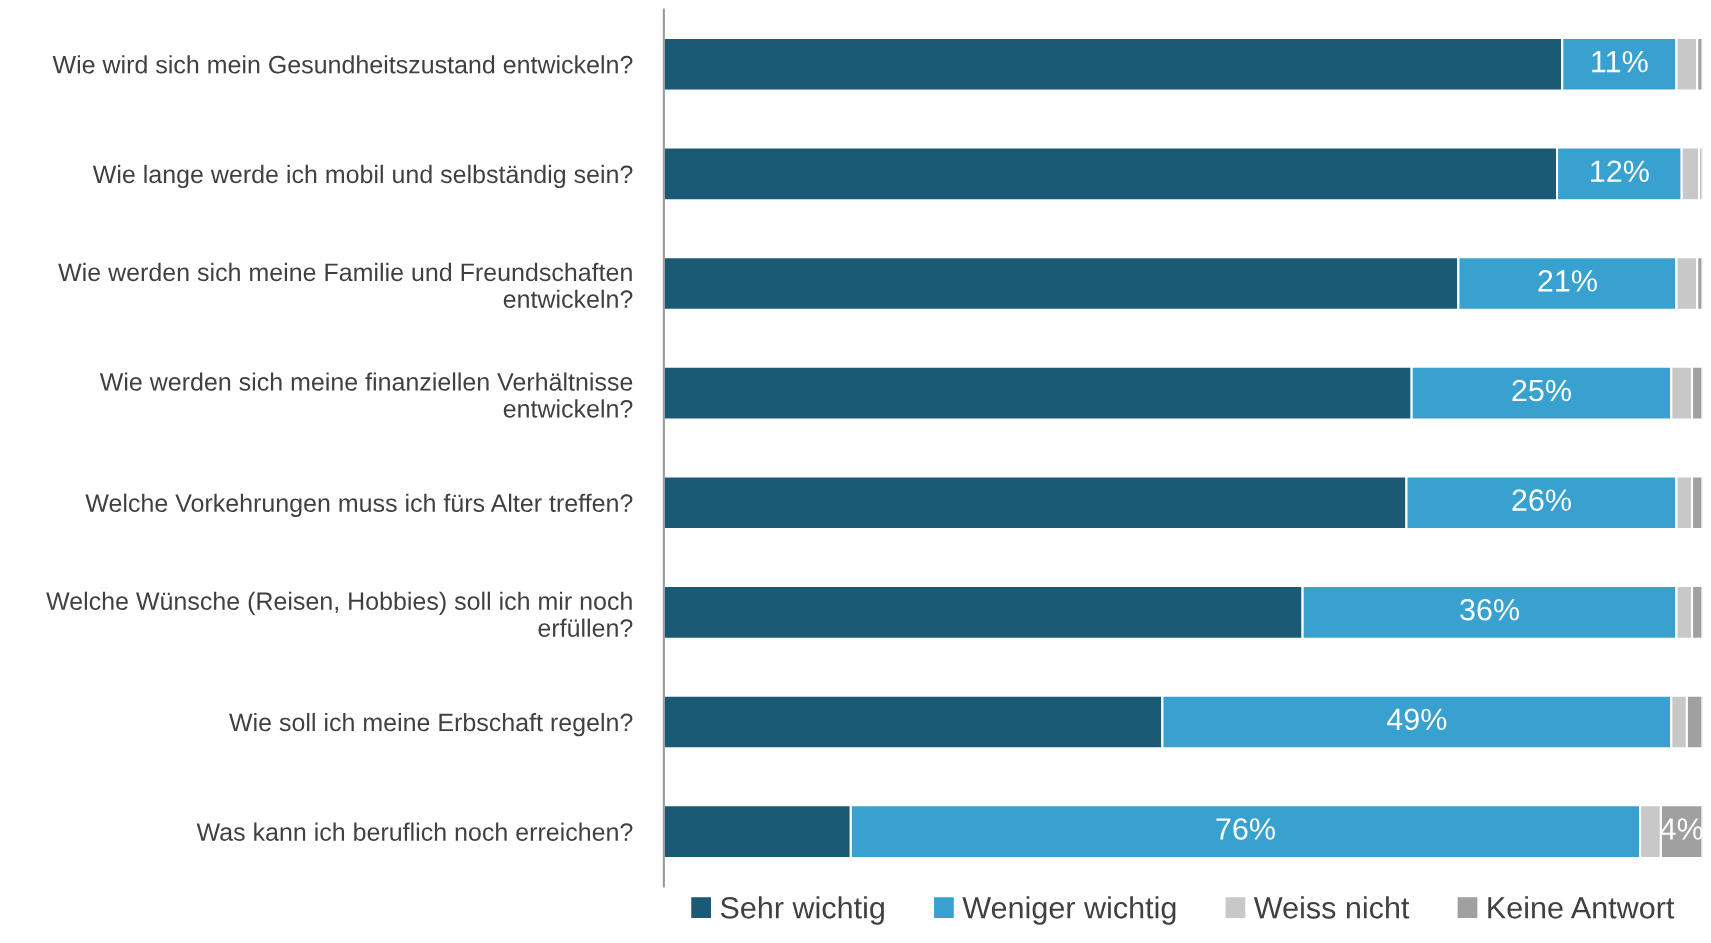  What do you see at coordinates (1620, 171) in the screenshot?
I see `data-label: 12%` at bounding box center [1620, 171].